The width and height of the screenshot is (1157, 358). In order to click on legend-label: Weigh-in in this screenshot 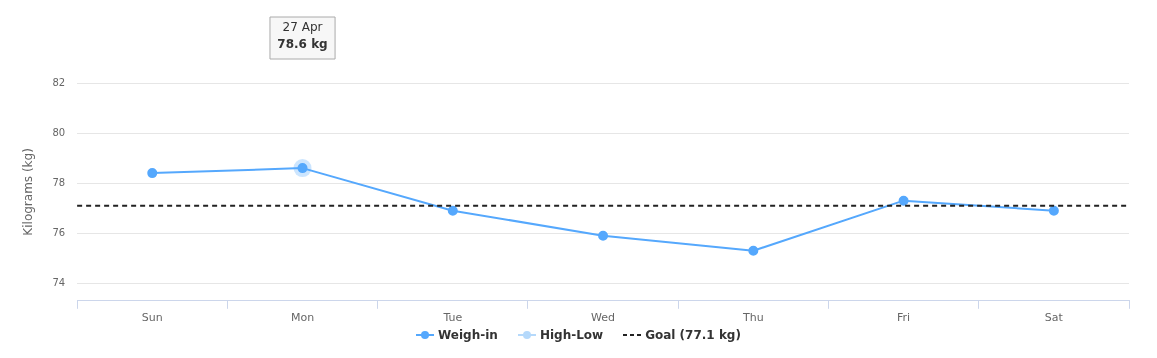, I will do `click(468, 335)`.